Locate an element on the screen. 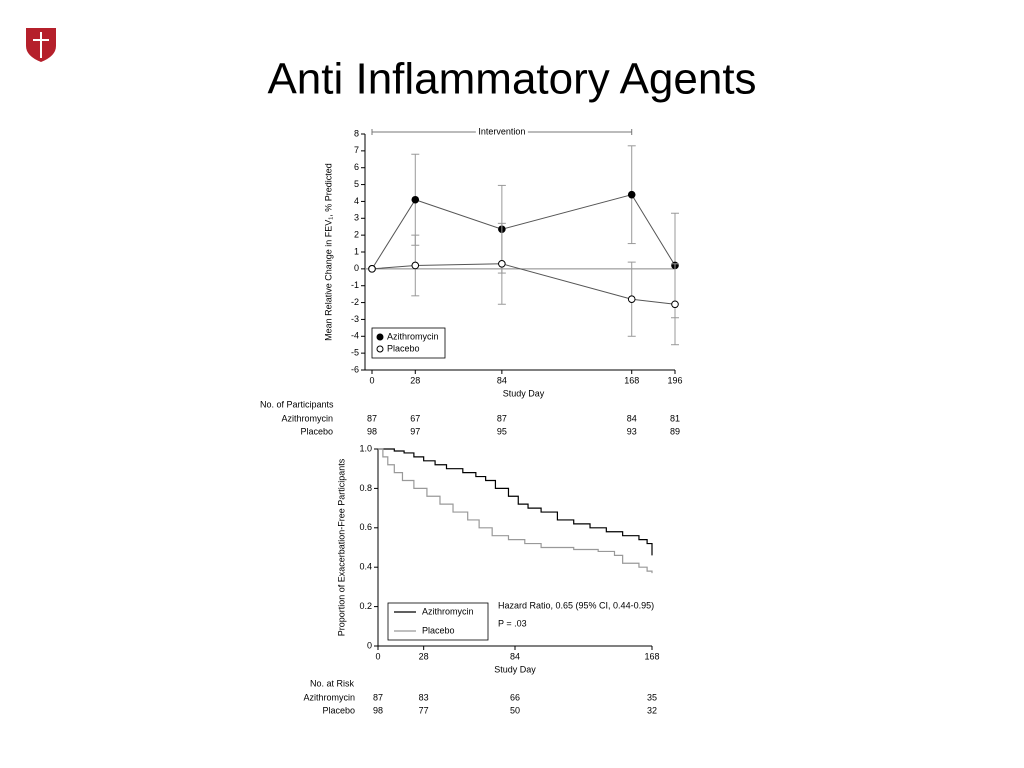 The height and width of the screenshot is (768, 1024). y-tick-label: 5 is located at coordinates (356, 184).